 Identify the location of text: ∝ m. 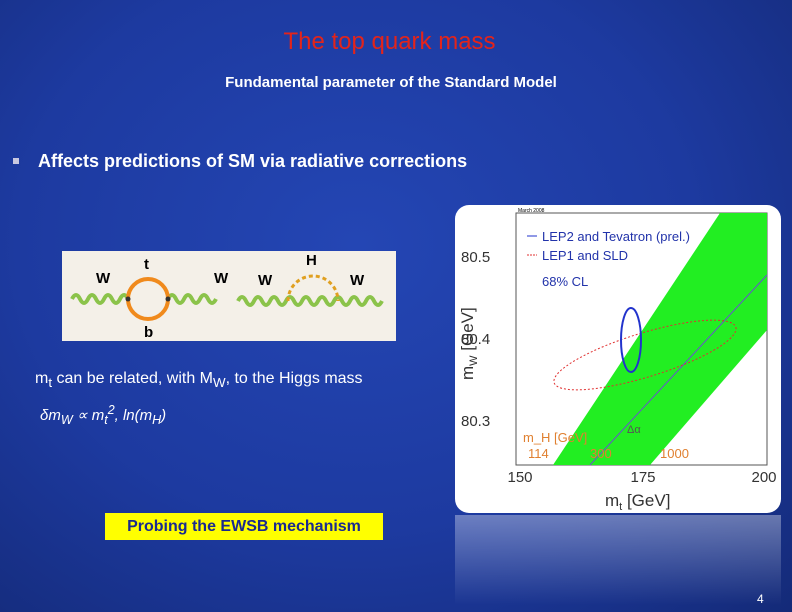
(88, 415).